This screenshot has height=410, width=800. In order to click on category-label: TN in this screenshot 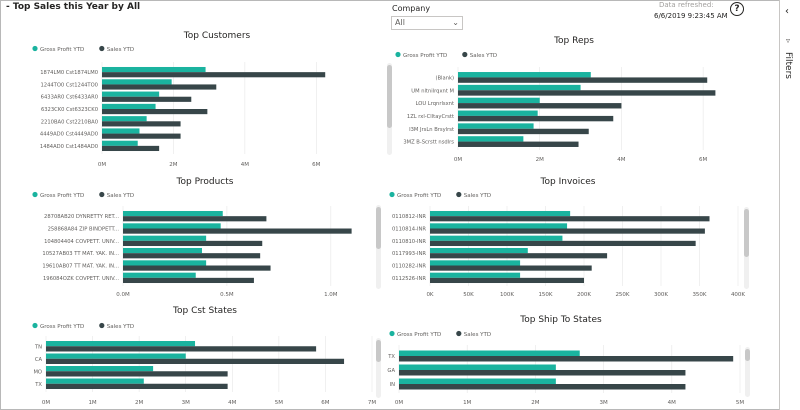, I will do `click(38, 347)`.